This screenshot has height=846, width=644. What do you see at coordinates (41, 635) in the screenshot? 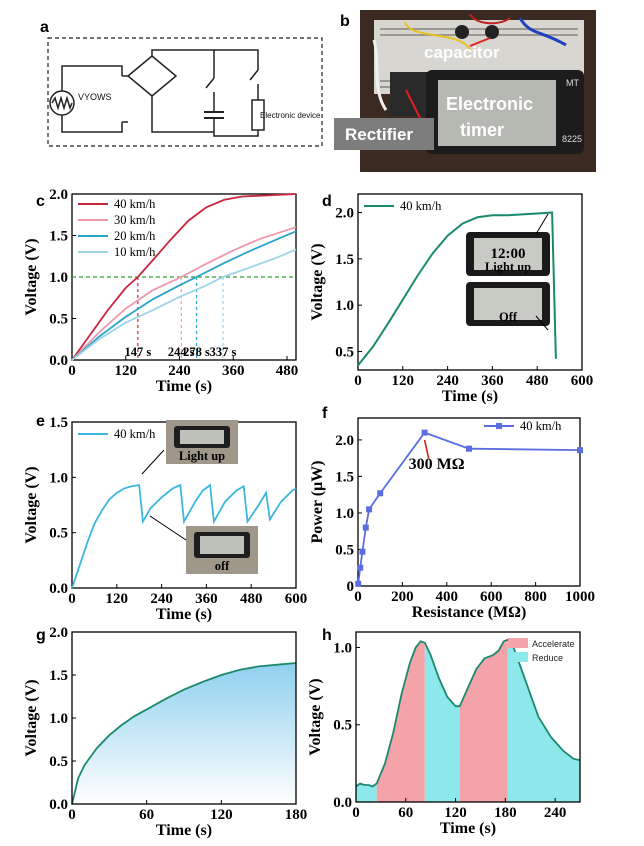
I see `panel-letter-g: g` at bounding box center [41, 635].